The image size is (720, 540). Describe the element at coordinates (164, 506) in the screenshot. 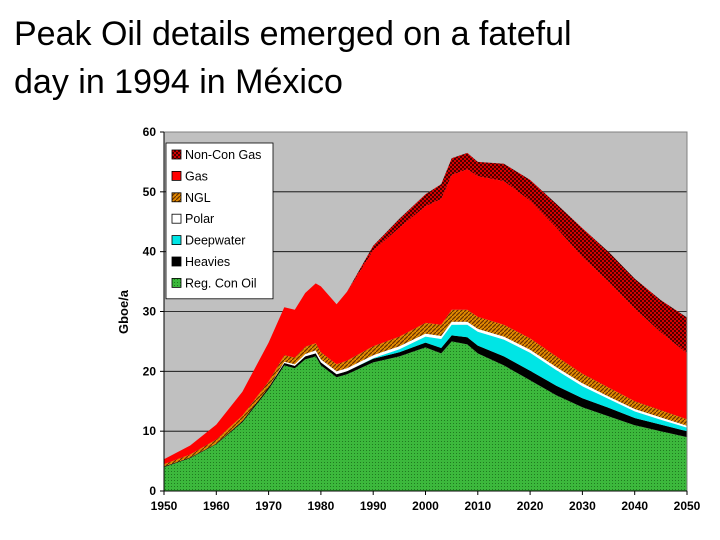

I see `x-tick-label: 1950` at that location.